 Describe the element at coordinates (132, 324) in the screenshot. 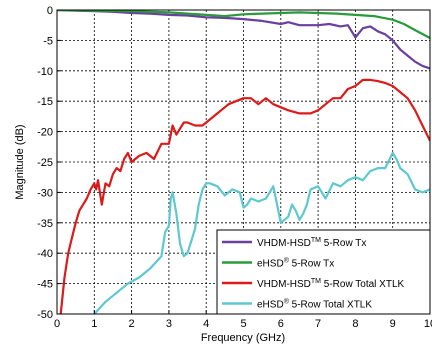

I see `x-tick-label: 2` at that location.